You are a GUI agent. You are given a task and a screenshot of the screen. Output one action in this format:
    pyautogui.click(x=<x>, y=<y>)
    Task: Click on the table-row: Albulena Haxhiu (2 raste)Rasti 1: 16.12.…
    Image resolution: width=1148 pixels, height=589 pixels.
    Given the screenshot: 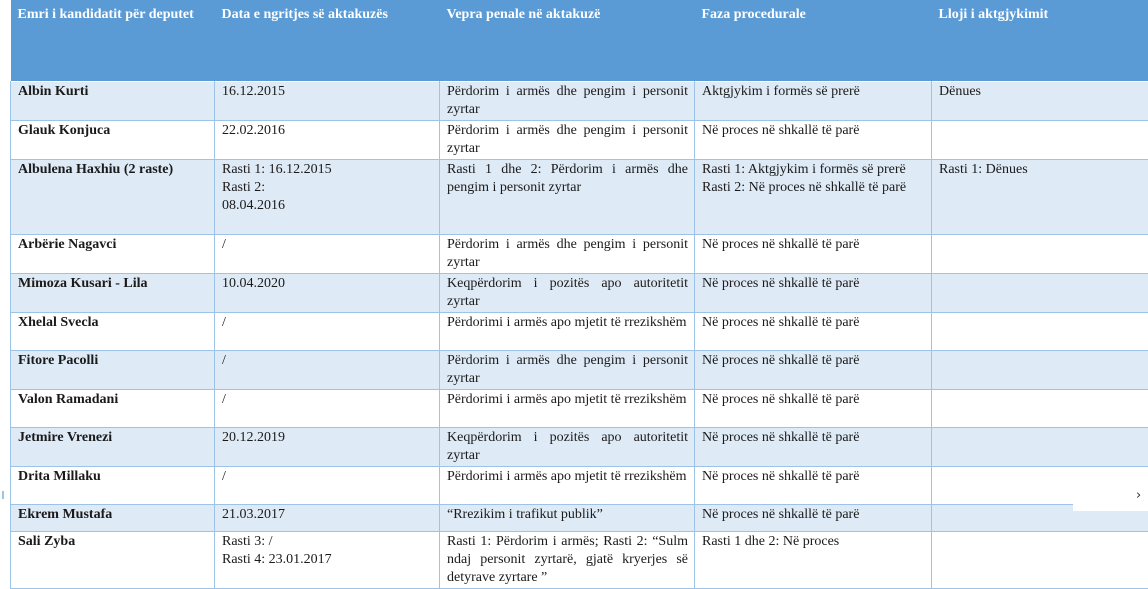 What is the action you would take?
    pyautogui.click(x=579, y=197)
    